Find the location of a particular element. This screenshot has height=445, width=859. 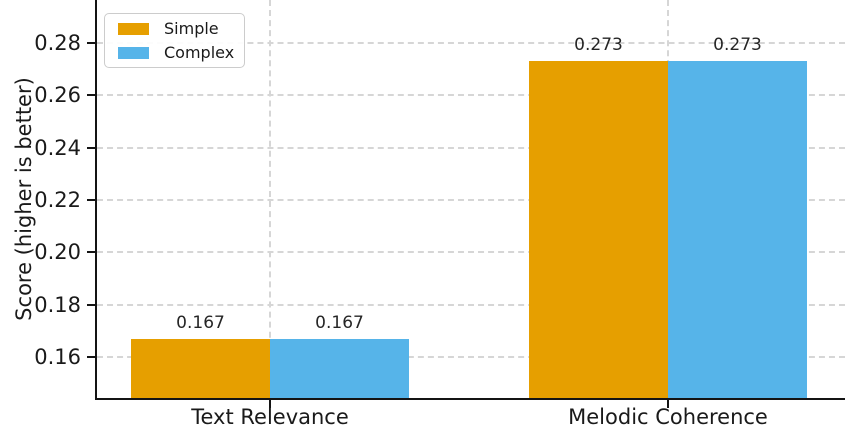

y-tick-label: 0.24 is located at coordinates (57, 147).